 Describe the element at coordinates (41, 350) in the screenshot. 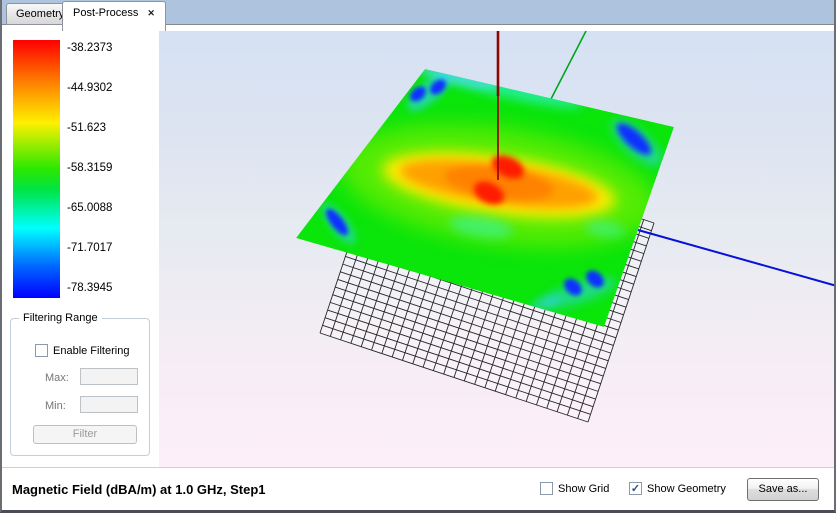

I see `enable-filtering-checkbox` at that location.